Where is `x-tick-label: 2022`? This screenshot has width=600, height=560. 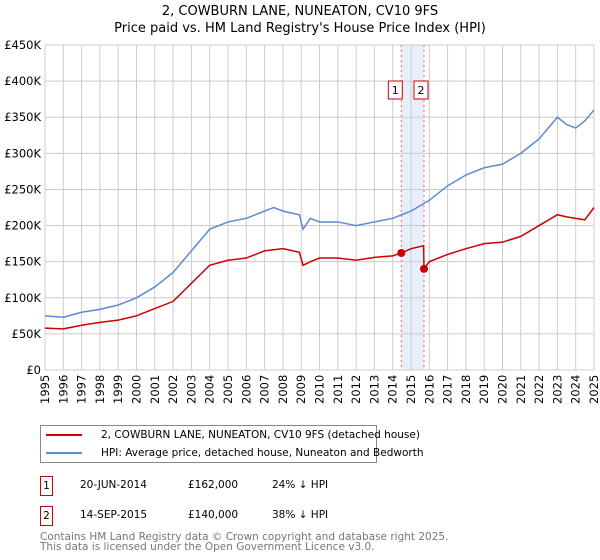 x-tick-label: 2022 is located at coordinates (539, 389).